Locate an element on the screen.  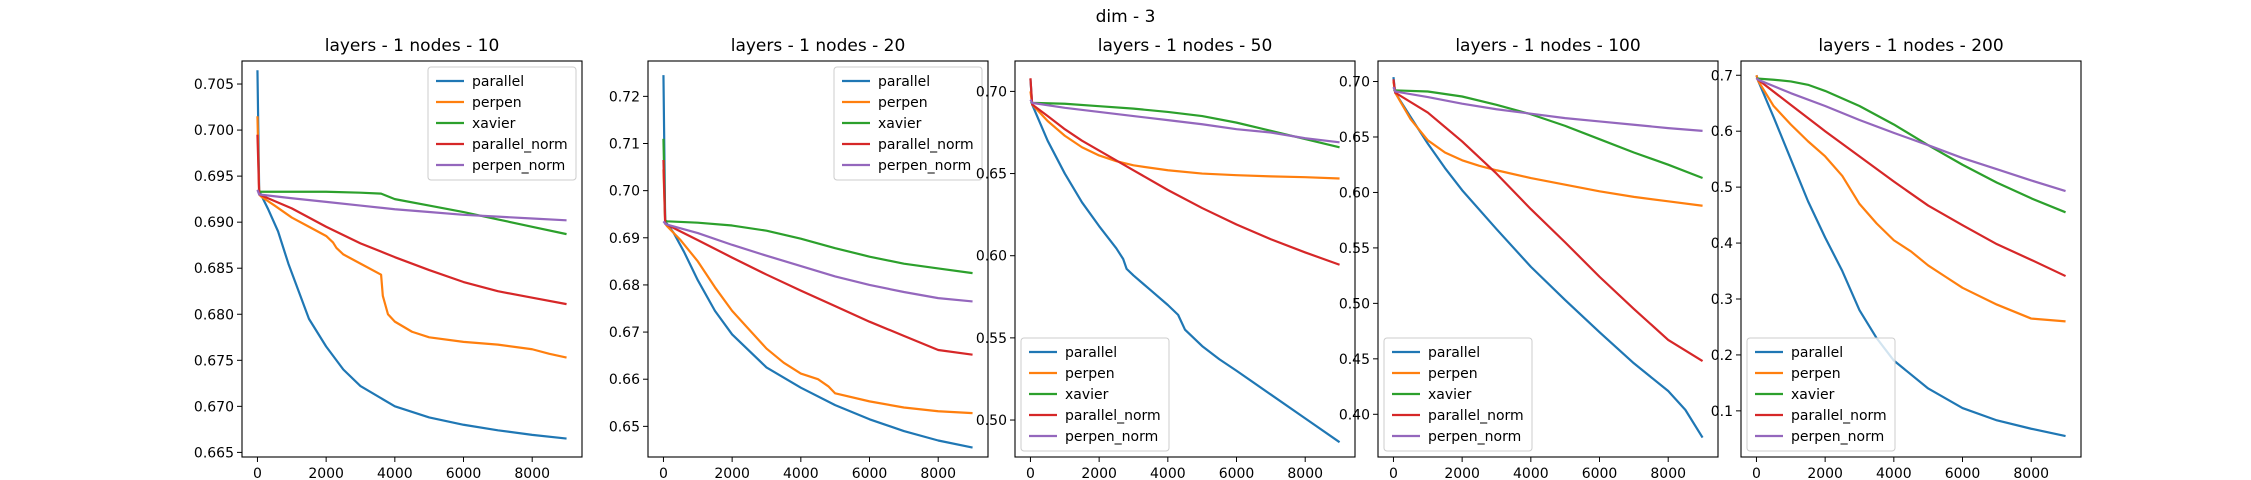
panel-title: layers - 1 nodes - 50 is located at coordinates (1185, 46).